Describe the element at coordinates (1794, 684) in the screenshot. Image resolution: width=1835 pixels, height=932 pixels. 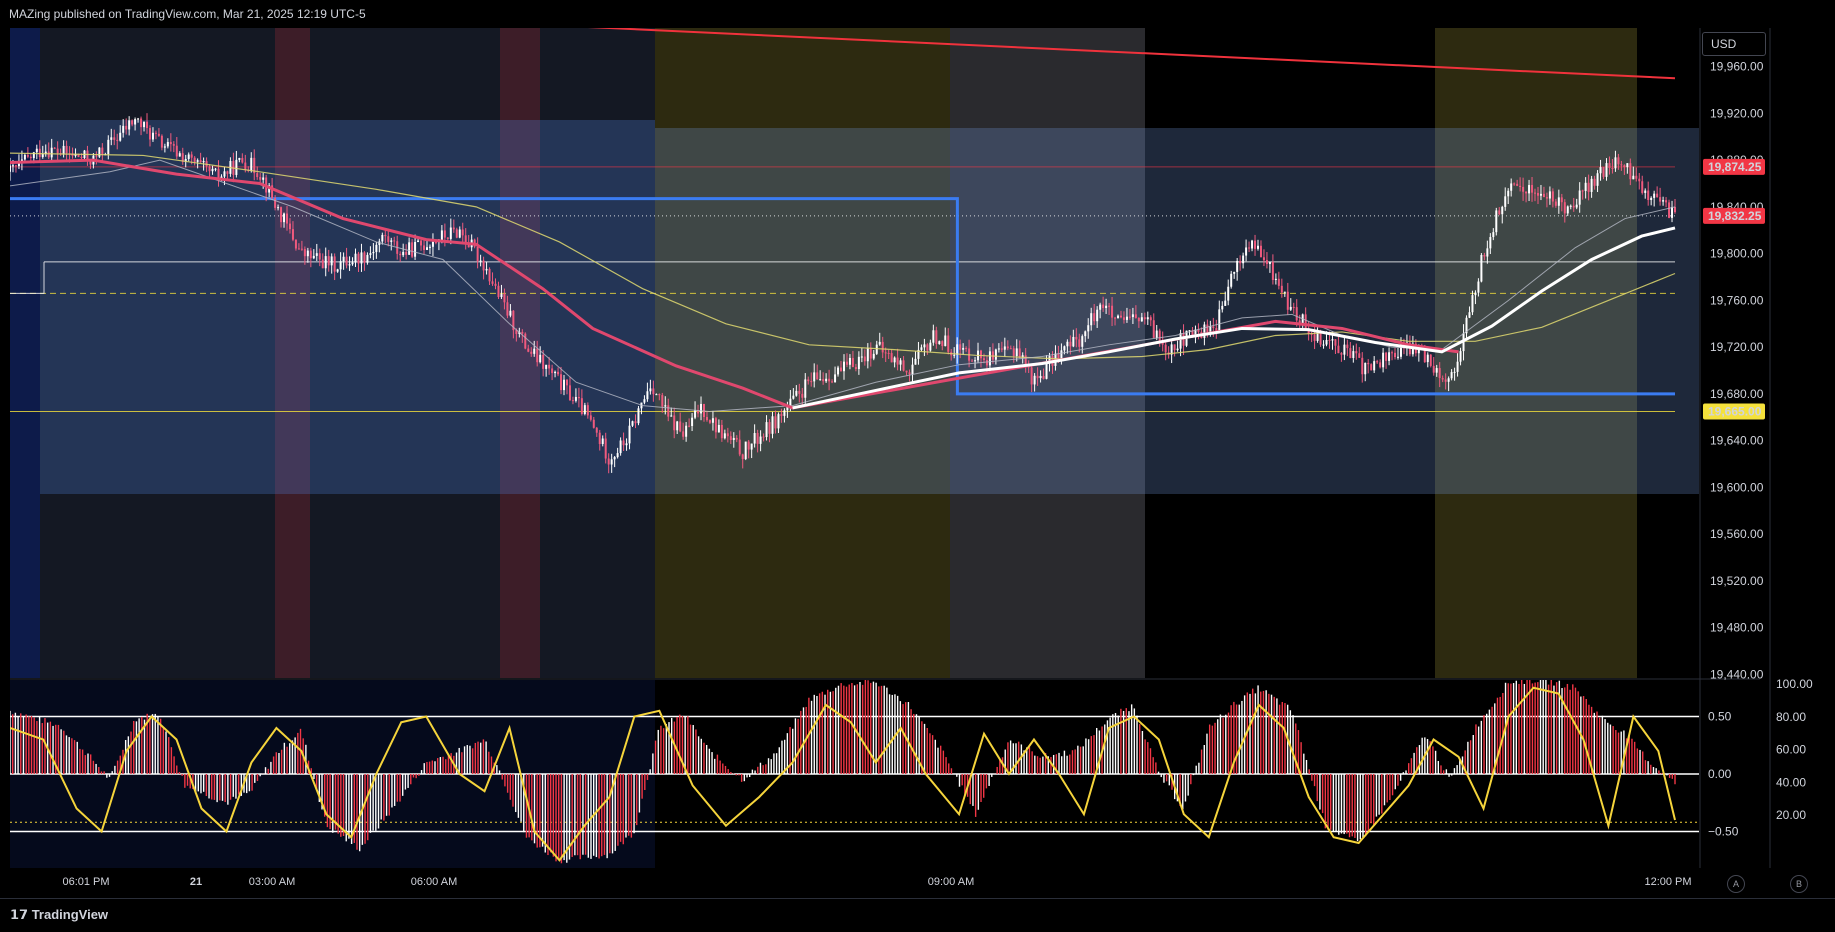
I see `osc-right-tick: 100.00` at that location.